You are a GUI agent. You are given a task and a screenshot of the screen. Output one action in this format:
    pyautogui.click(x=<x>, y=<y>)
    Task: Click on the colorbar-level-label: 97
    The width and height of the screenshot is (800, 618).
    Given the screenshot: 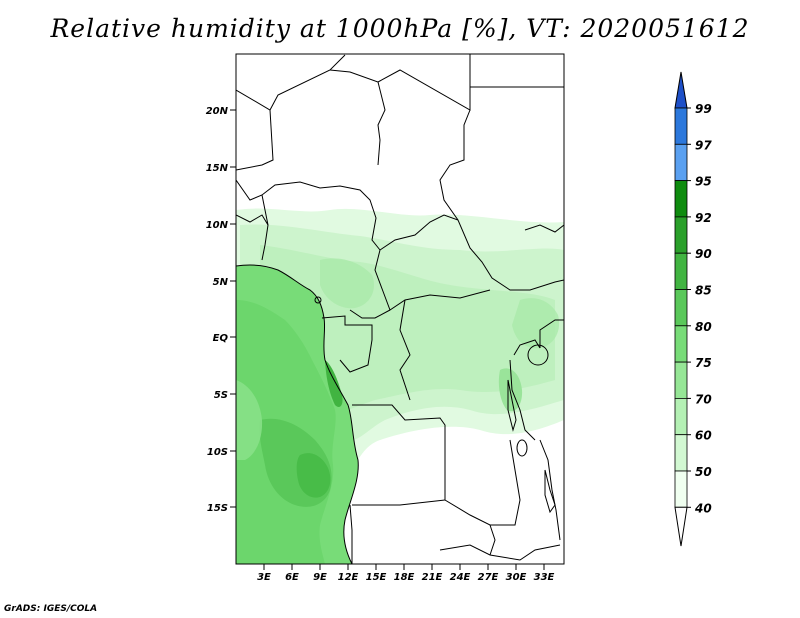 What is the action you would take?
    pyautogui.click(x=703, y=145)
    